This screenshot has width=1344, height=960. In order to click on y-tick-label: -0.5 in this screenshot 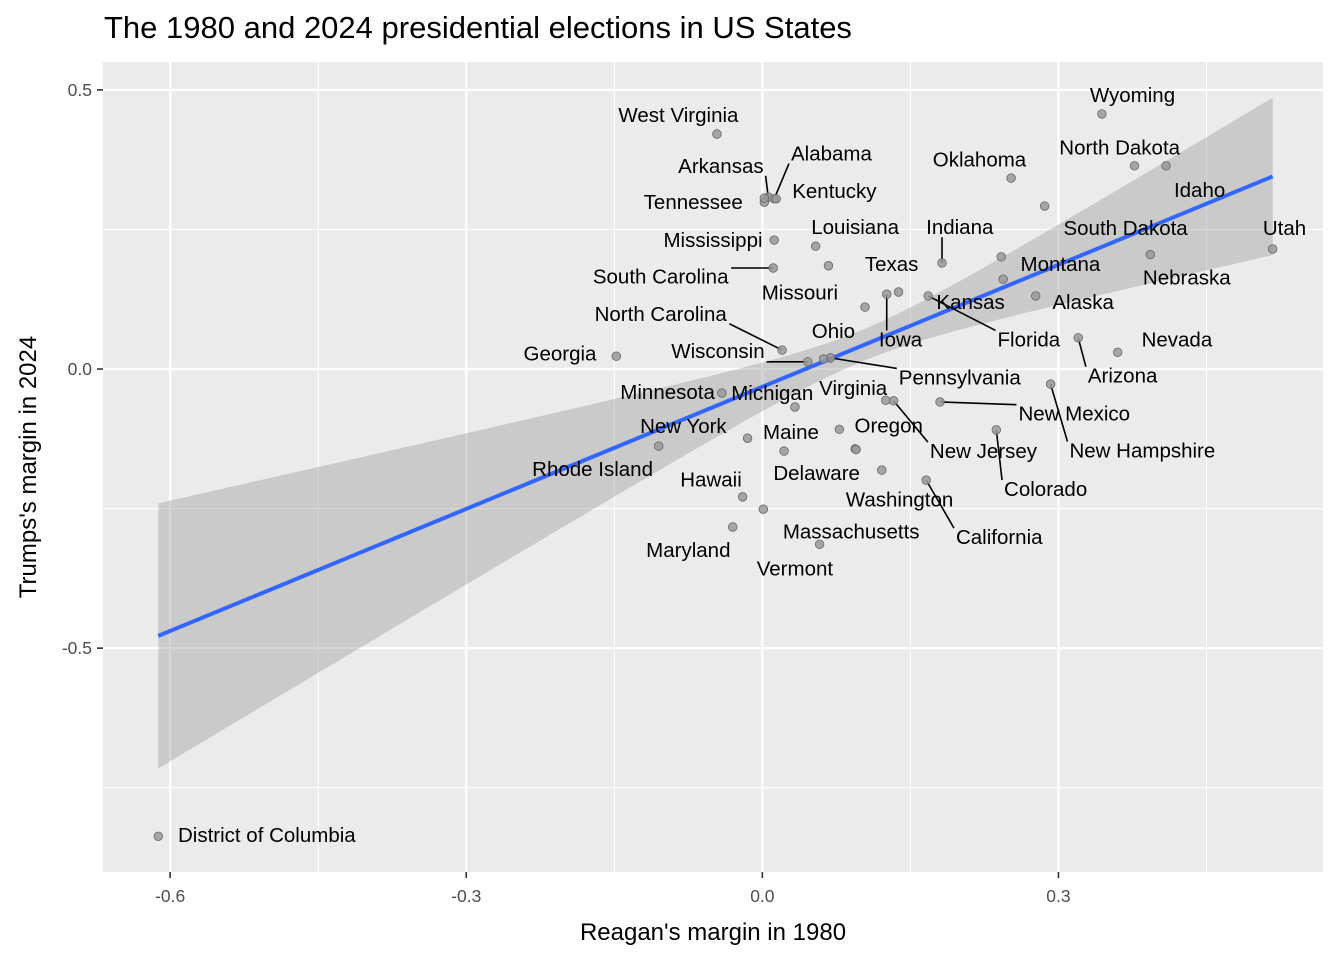, I will do `click(77, 648)`.